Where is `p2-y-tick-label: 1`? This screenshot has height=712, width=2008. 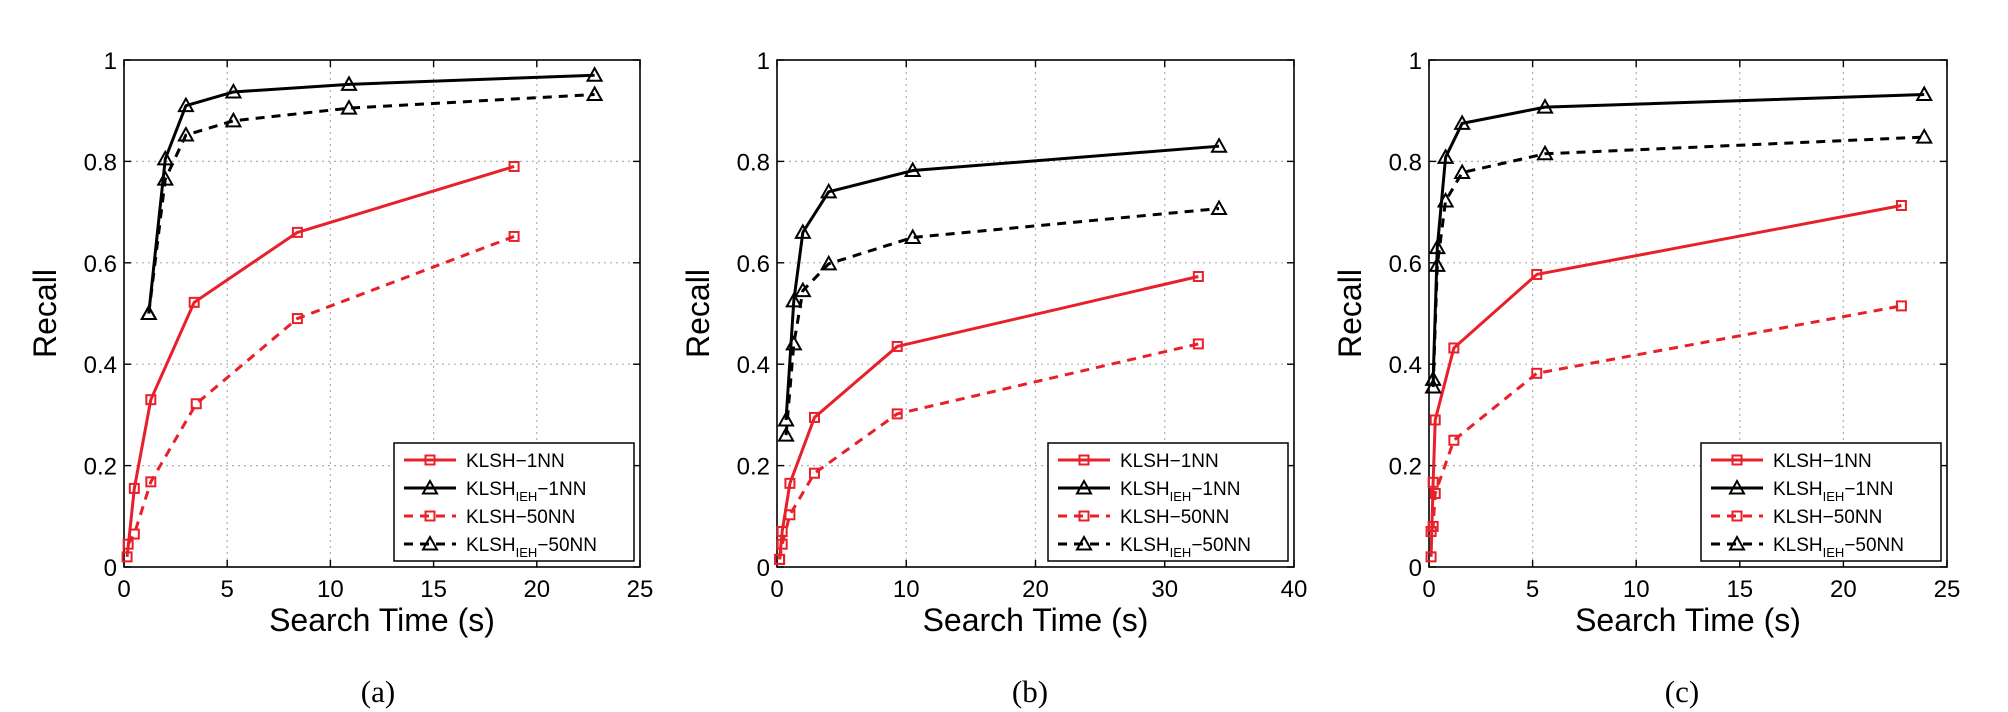 p2-y-tick-label: 1 is located at coordinates (763, 61).